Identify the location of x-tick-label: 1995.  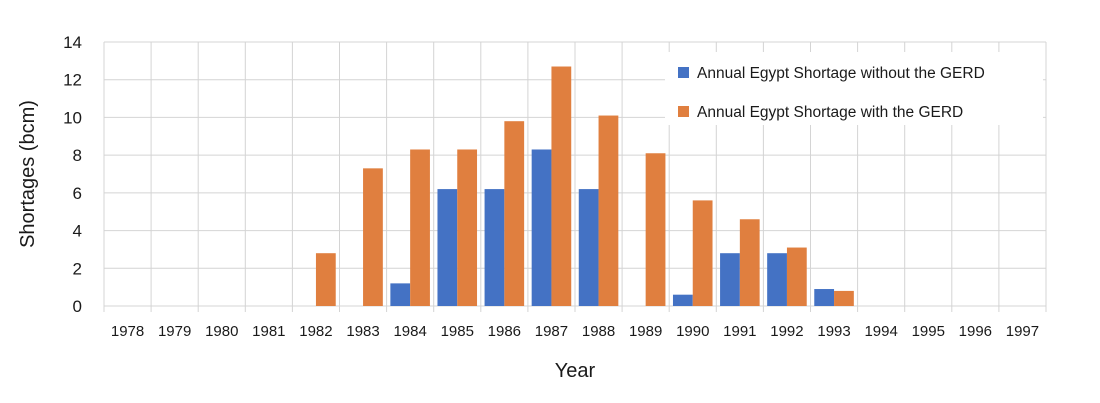
(928, 331).